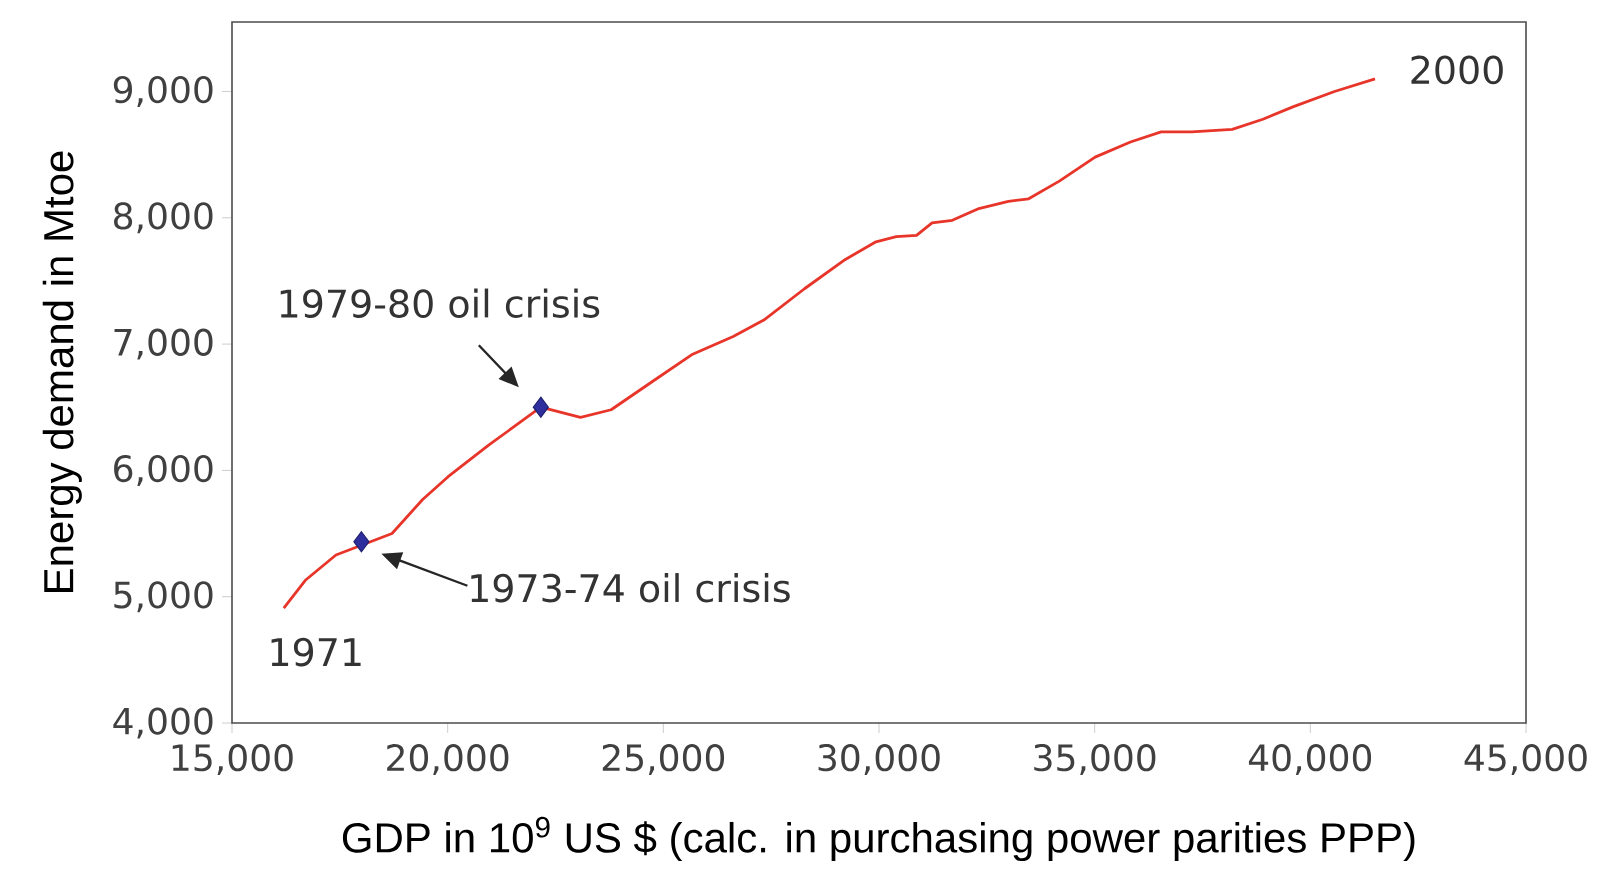  I want to click on y-tick-label: 8,000, so click(163, 218).